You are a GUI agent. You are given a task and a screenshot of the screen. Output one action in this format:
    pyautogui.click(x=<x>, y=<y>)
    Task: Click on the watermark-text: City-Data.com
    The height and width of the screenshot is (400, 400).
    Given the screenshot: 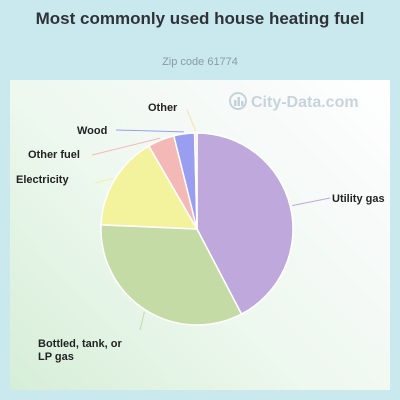 What is the action you would take?
    pyautogui.click(x=305, y=102)
    